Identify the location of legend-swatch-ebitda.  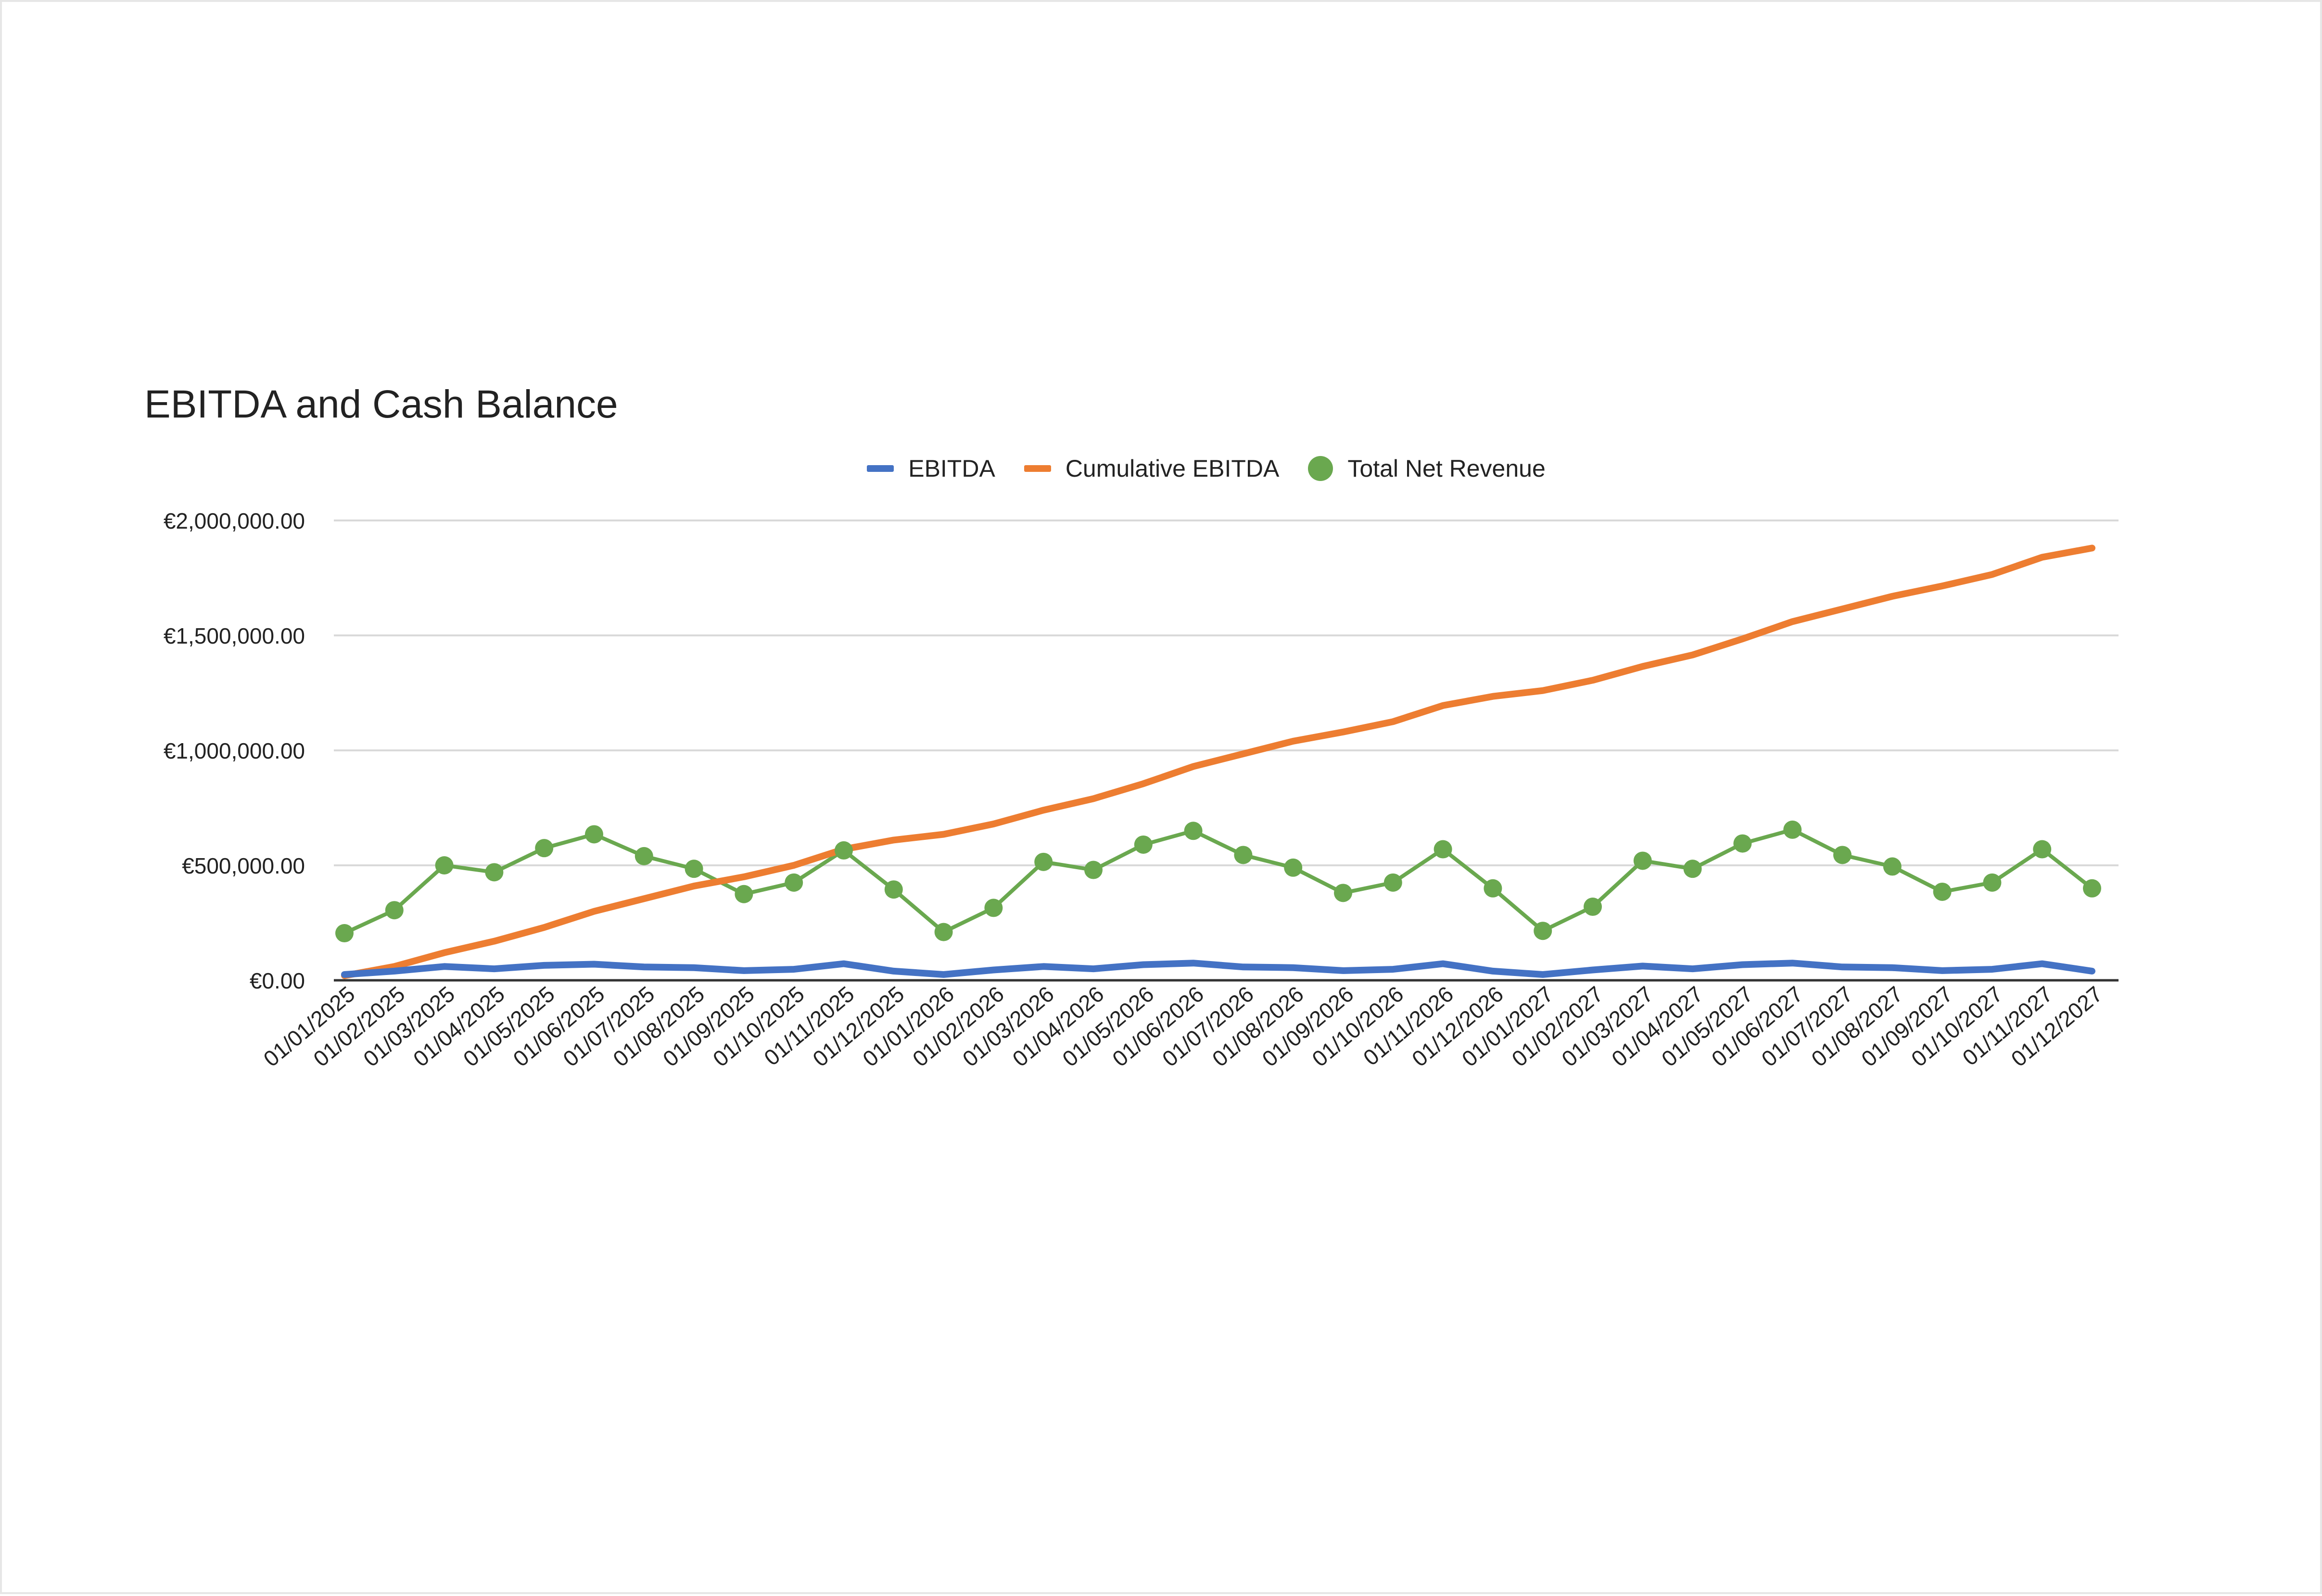
(880, 468).